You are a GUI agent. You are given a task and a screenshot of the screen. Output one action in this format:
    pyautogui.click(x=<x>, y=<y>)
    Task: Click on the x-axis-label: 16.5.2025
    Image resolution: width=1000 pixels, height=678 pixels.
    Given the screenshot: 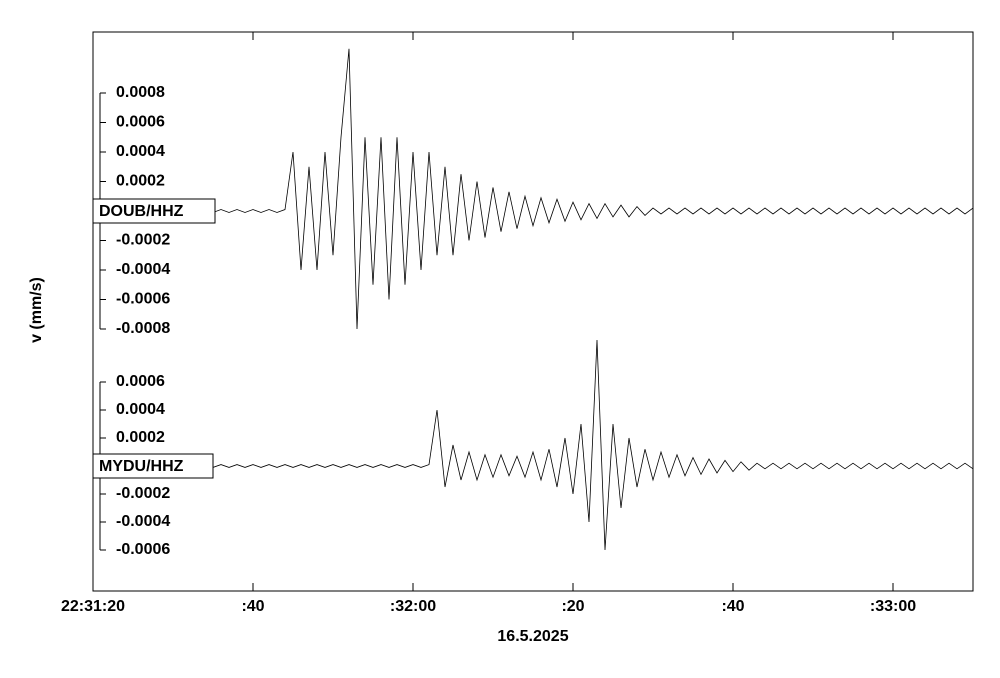 What is the action you would take?
    pyautogui.click(x=532, y=636)
    